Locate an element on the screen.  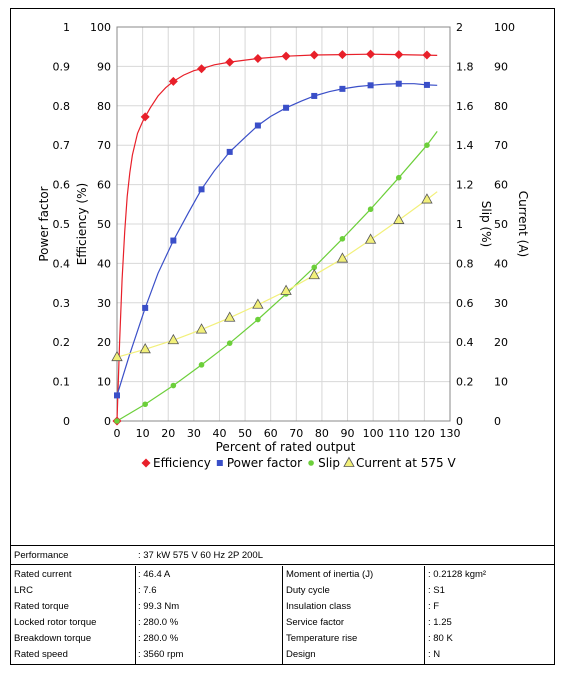
spec-label: Duty cycle is located at coordinates (308, 590).